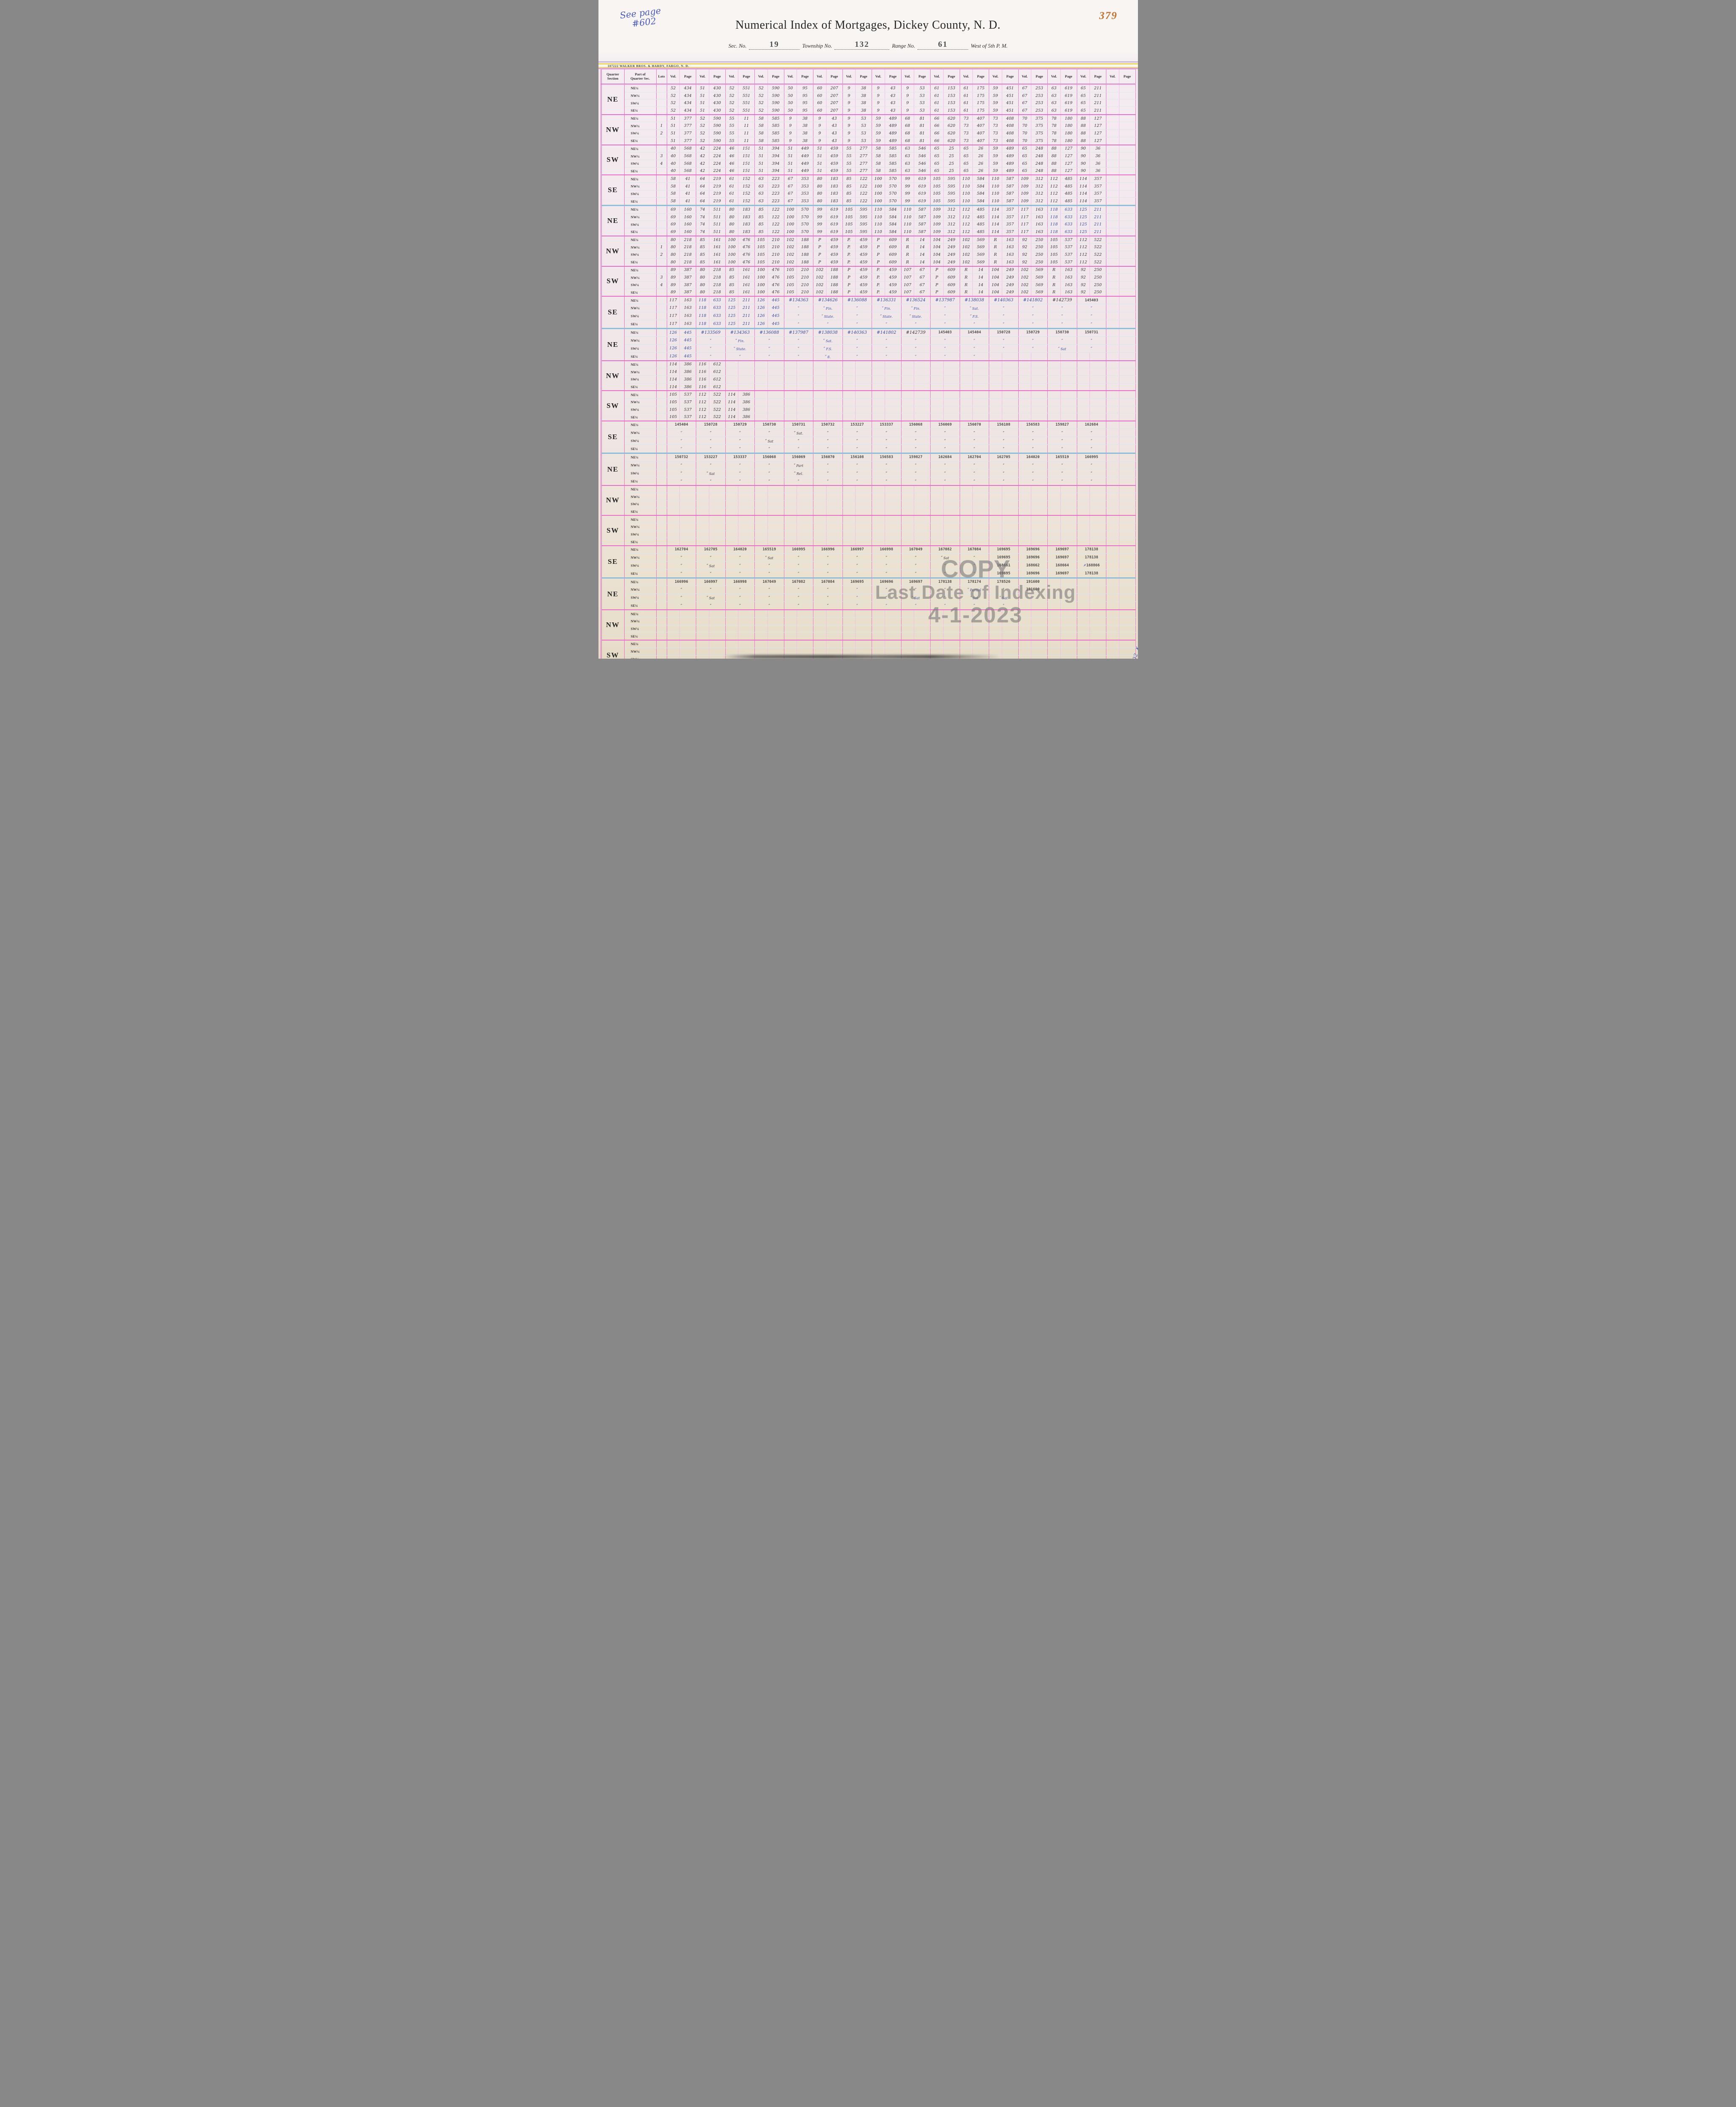  I want to click on stamped-instrument-number-cell: 165519, so click(1062, 457).